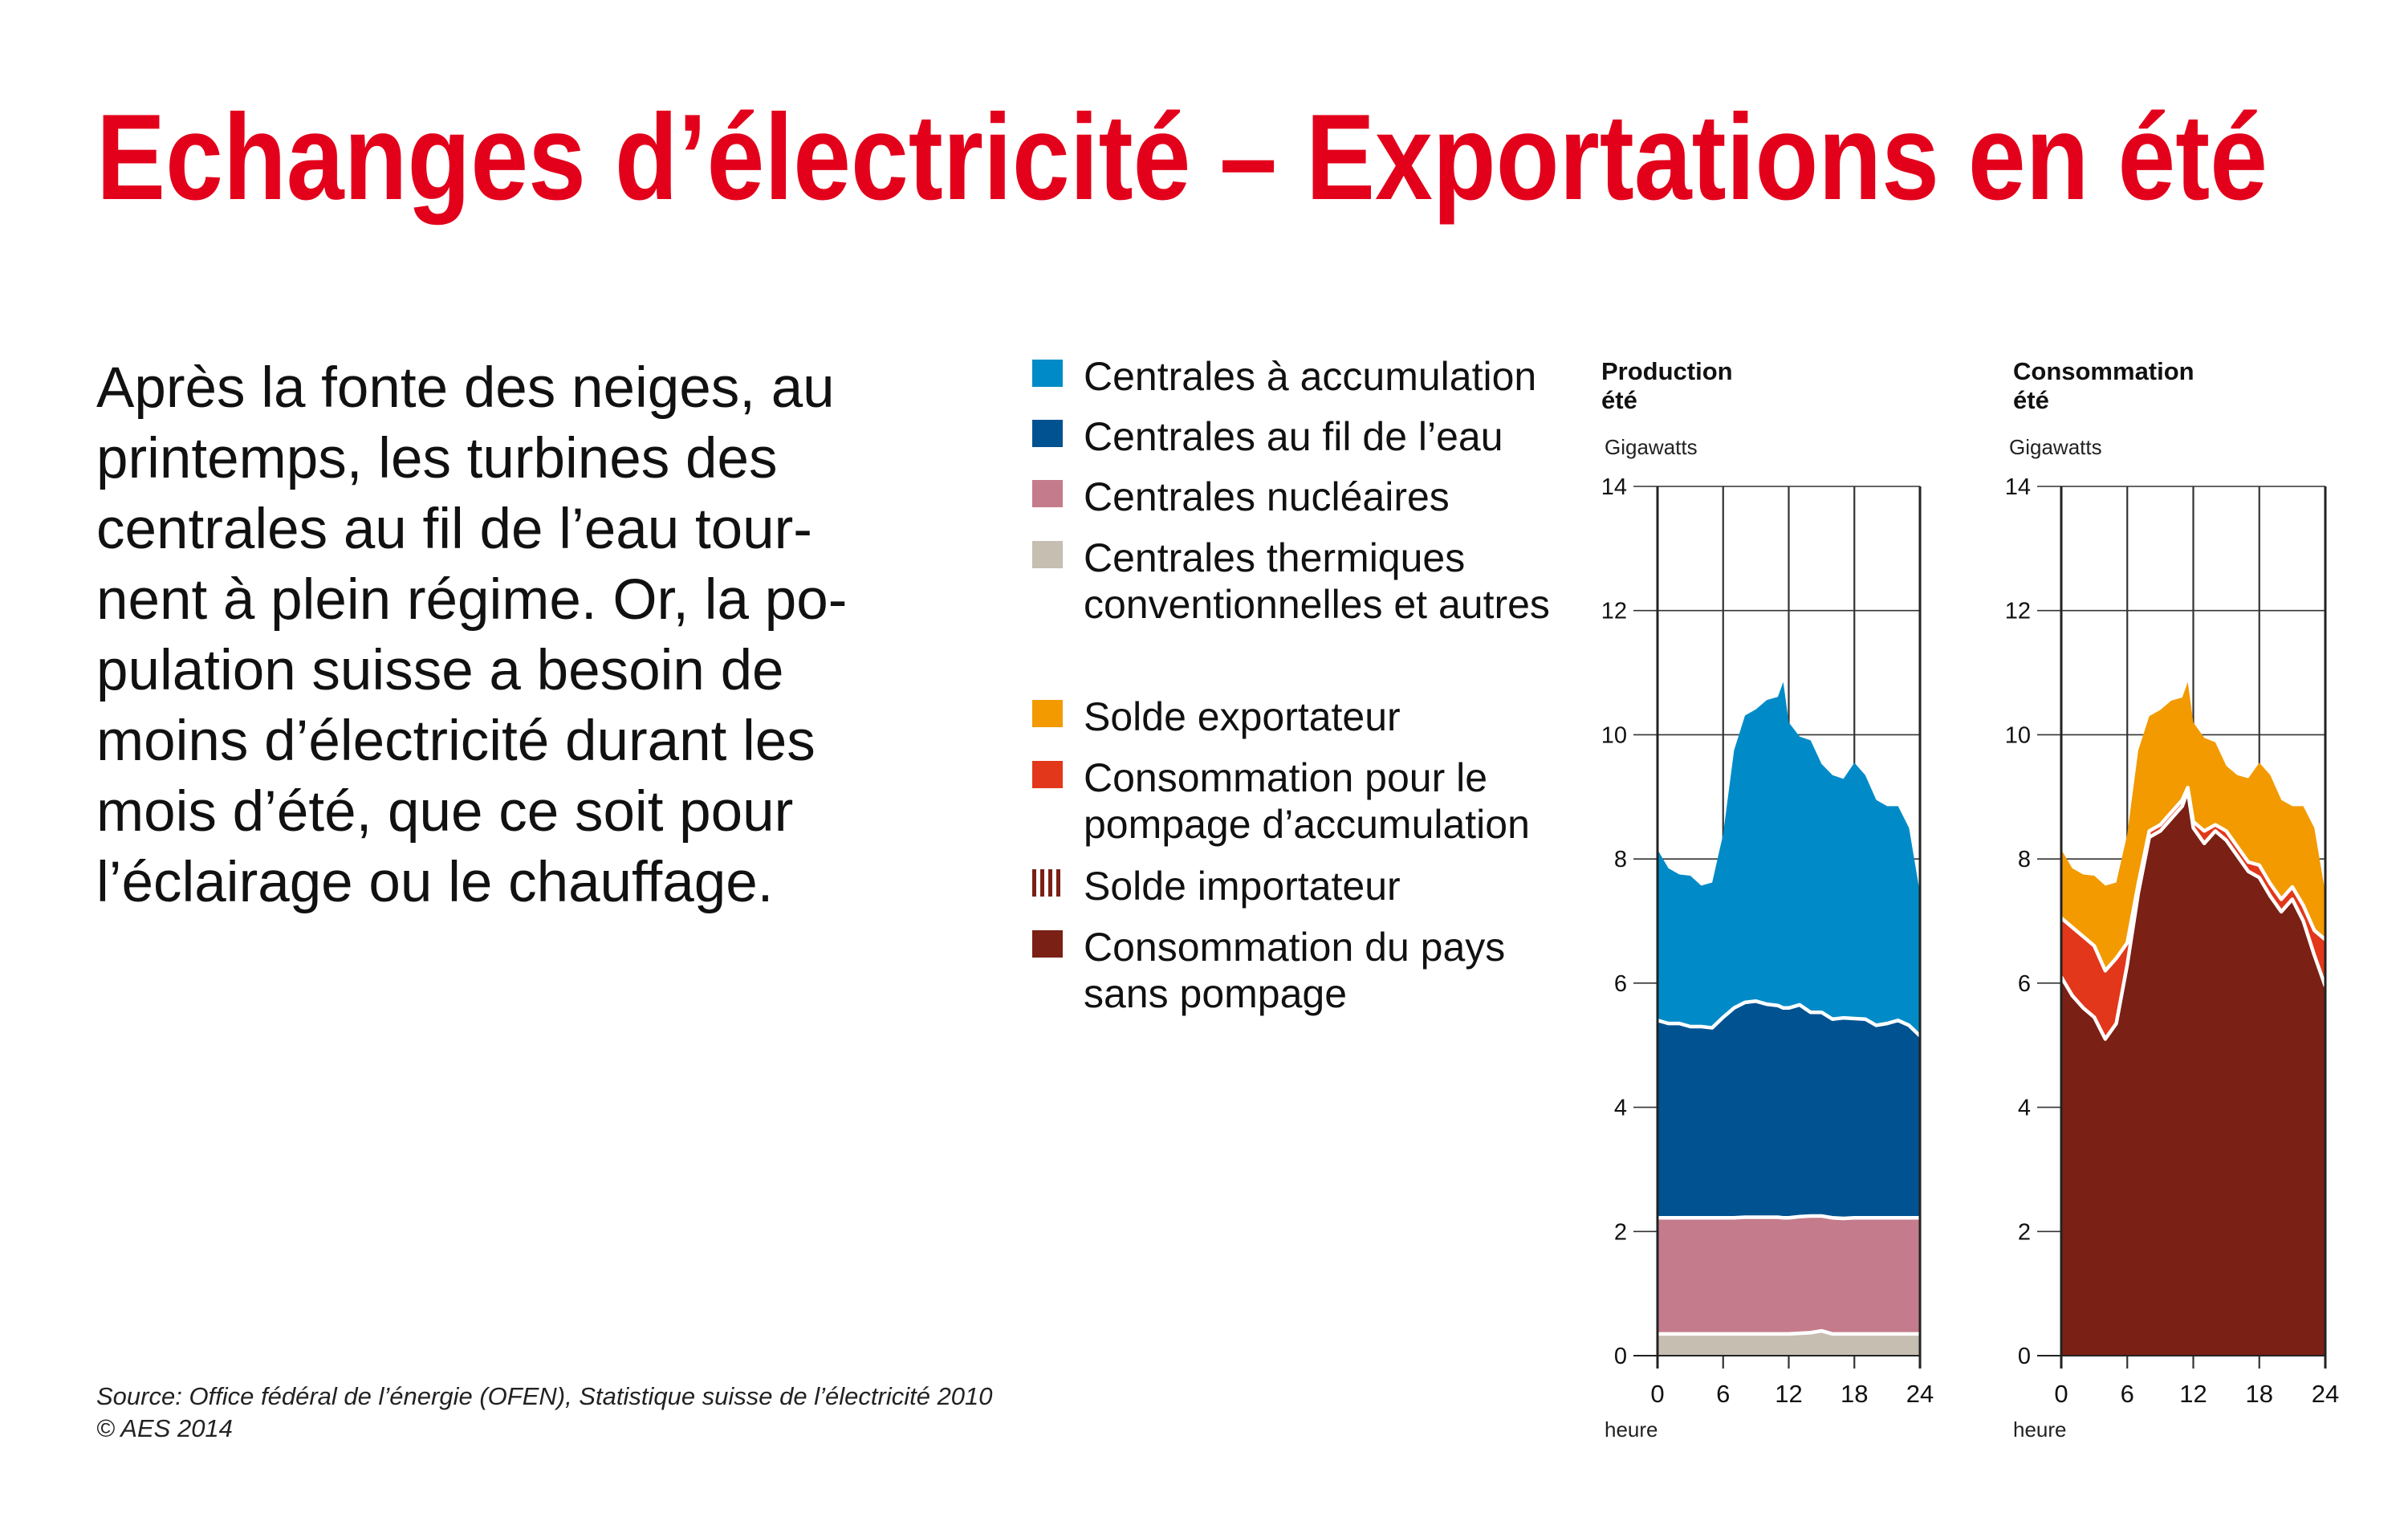 This screenshot has width=2408, height=1517. Describe the element at coordinates (1310, 376) in the screenshot. I see `legend-label: Centrales à accumulation` at that location.